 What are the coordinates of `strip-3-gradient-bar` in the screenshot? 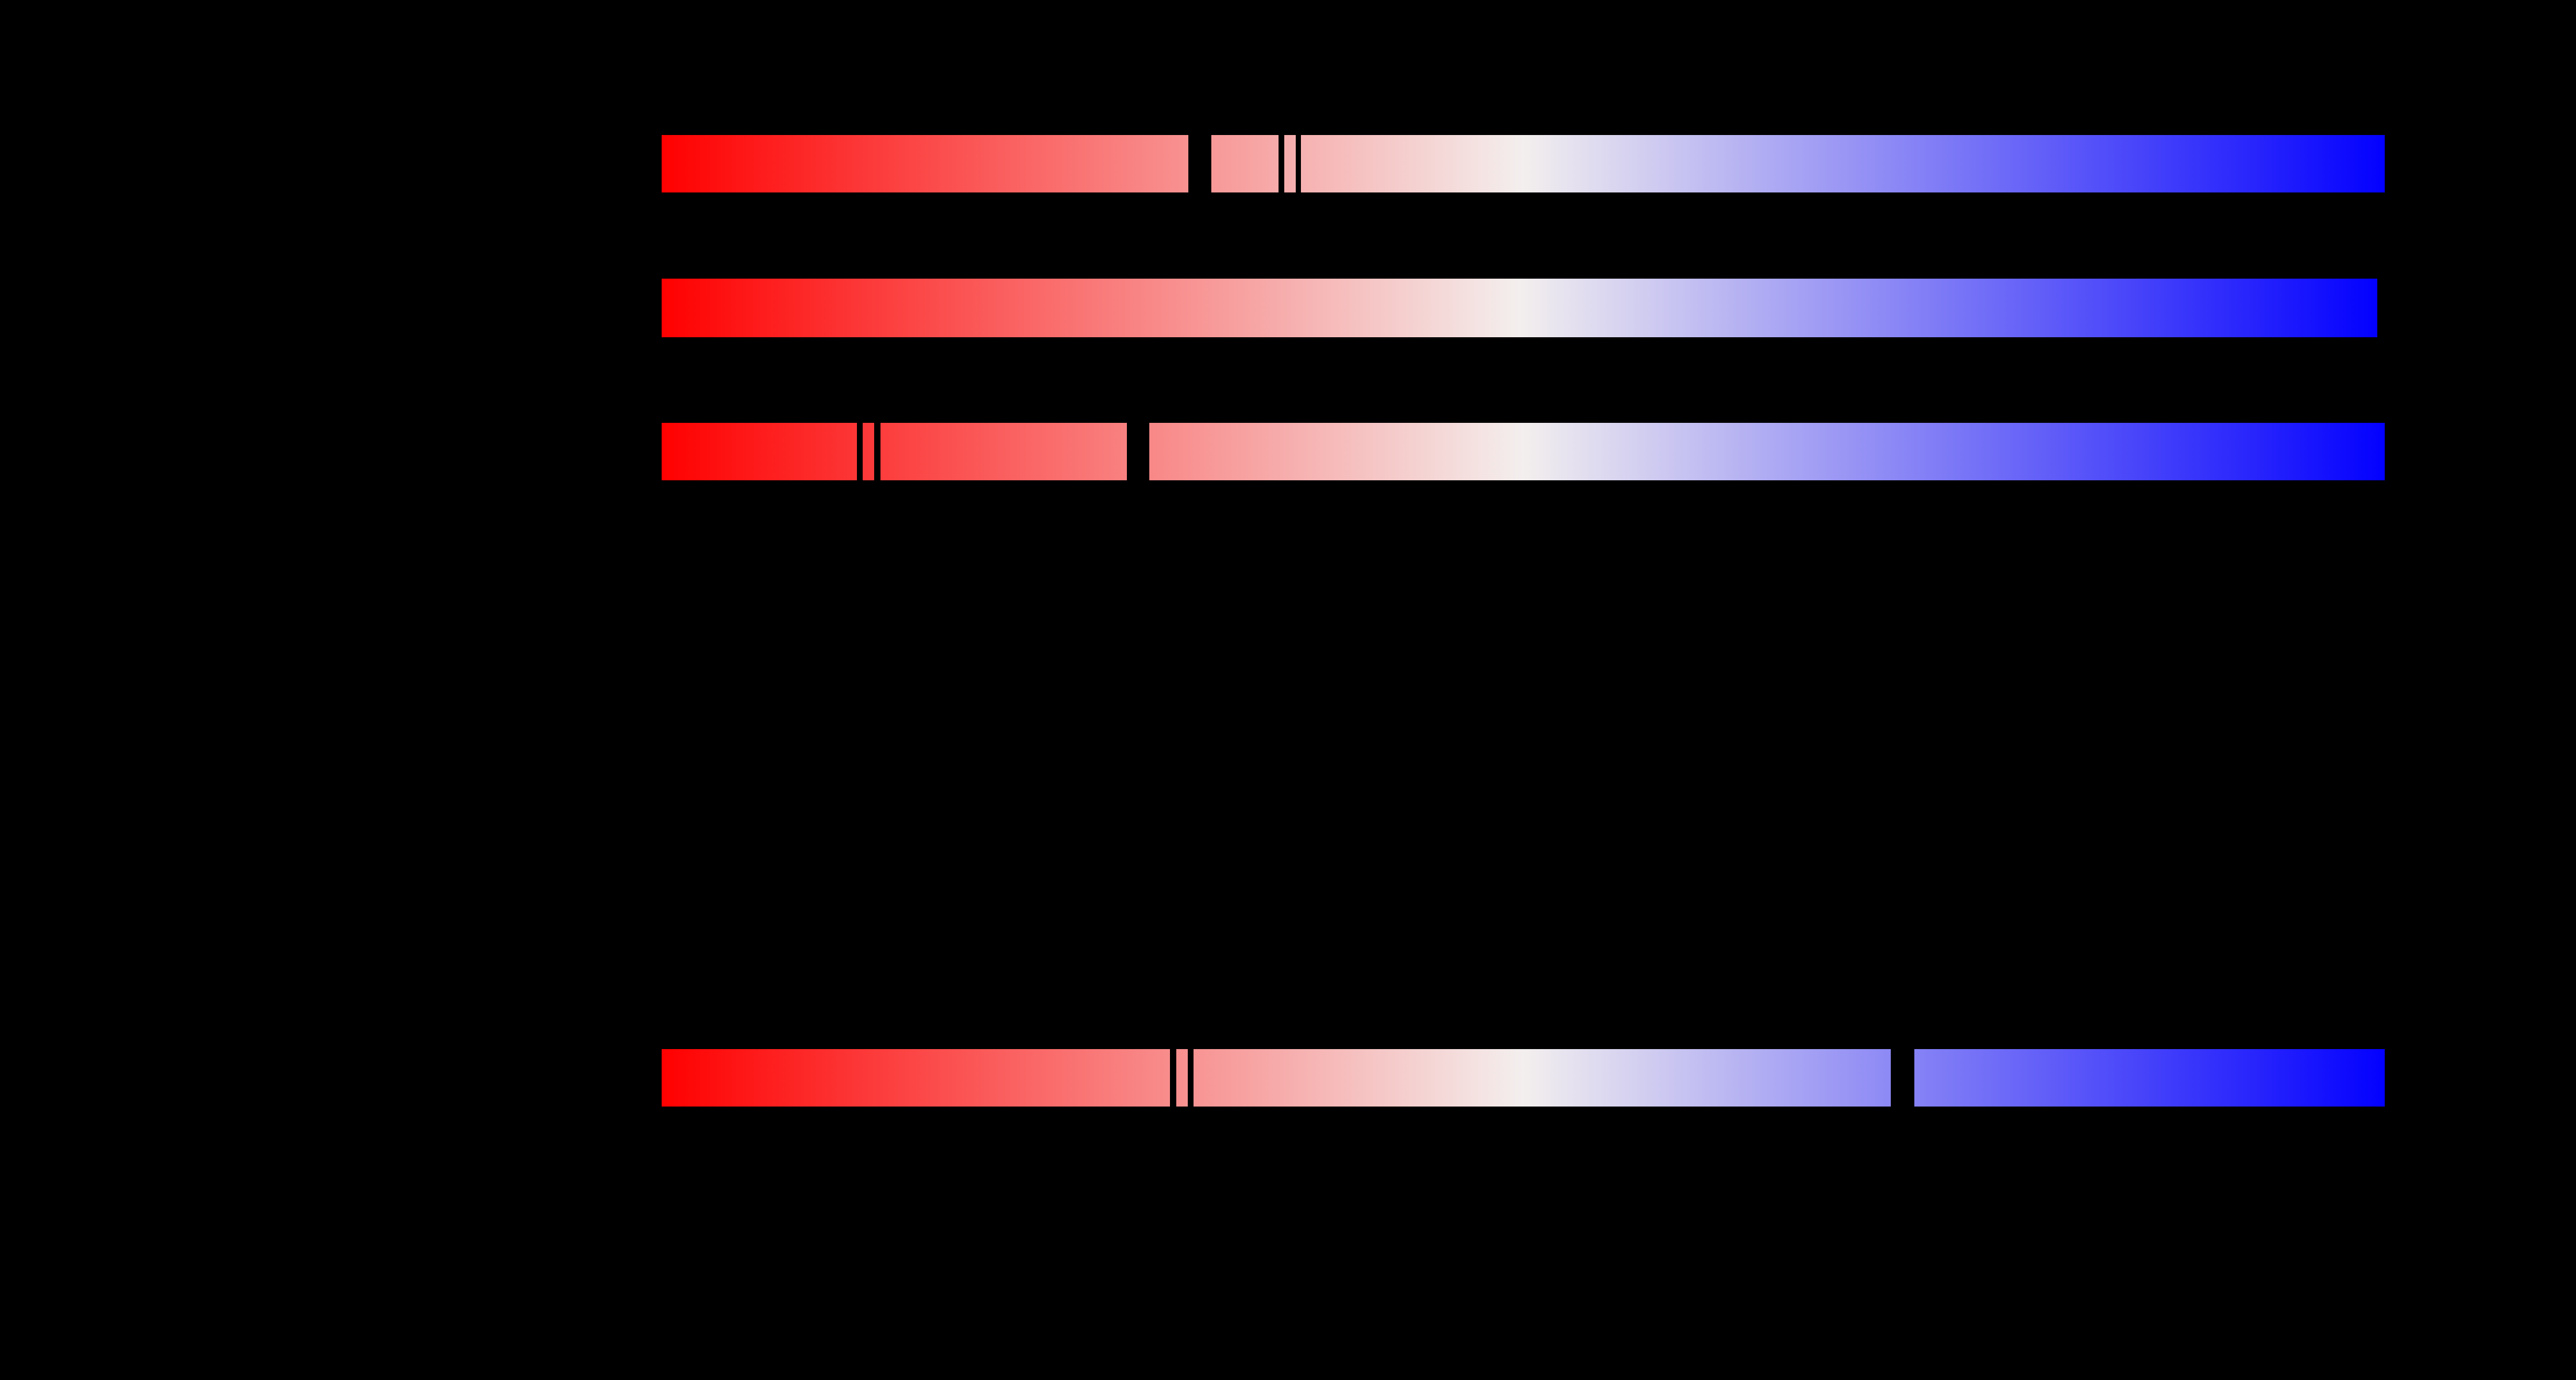 It's located at (1523, 451).